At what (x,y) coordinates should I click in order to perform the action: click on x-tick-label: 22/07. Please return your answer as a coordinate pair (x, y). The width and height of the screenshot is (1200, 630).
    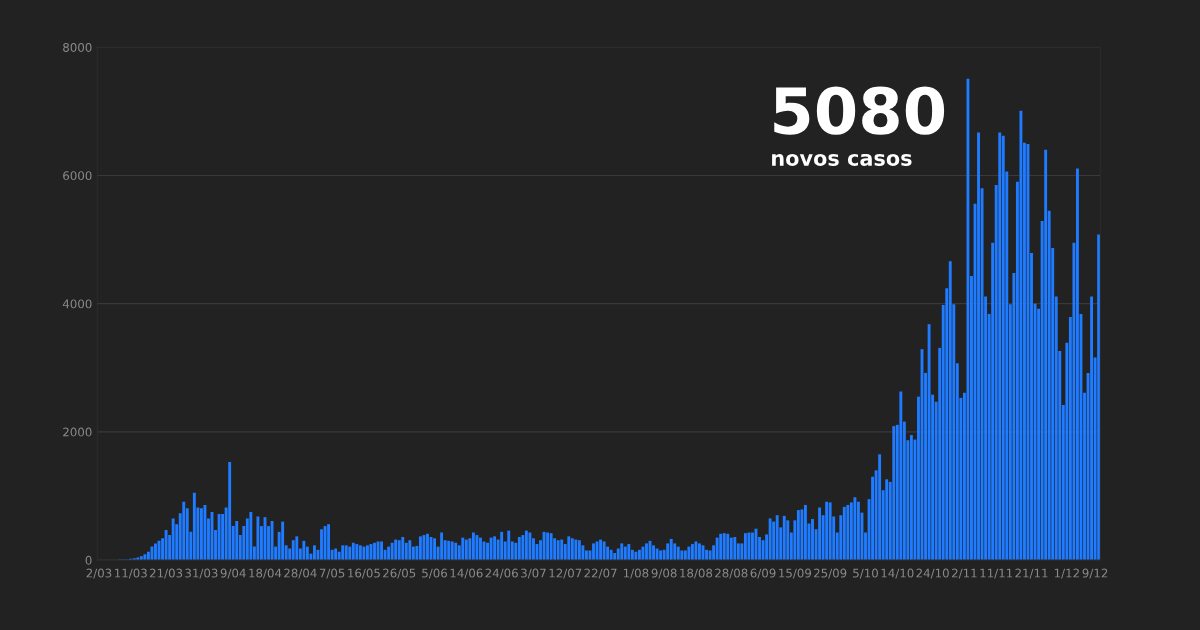
    Looking at the image, I should click on (600, 573).